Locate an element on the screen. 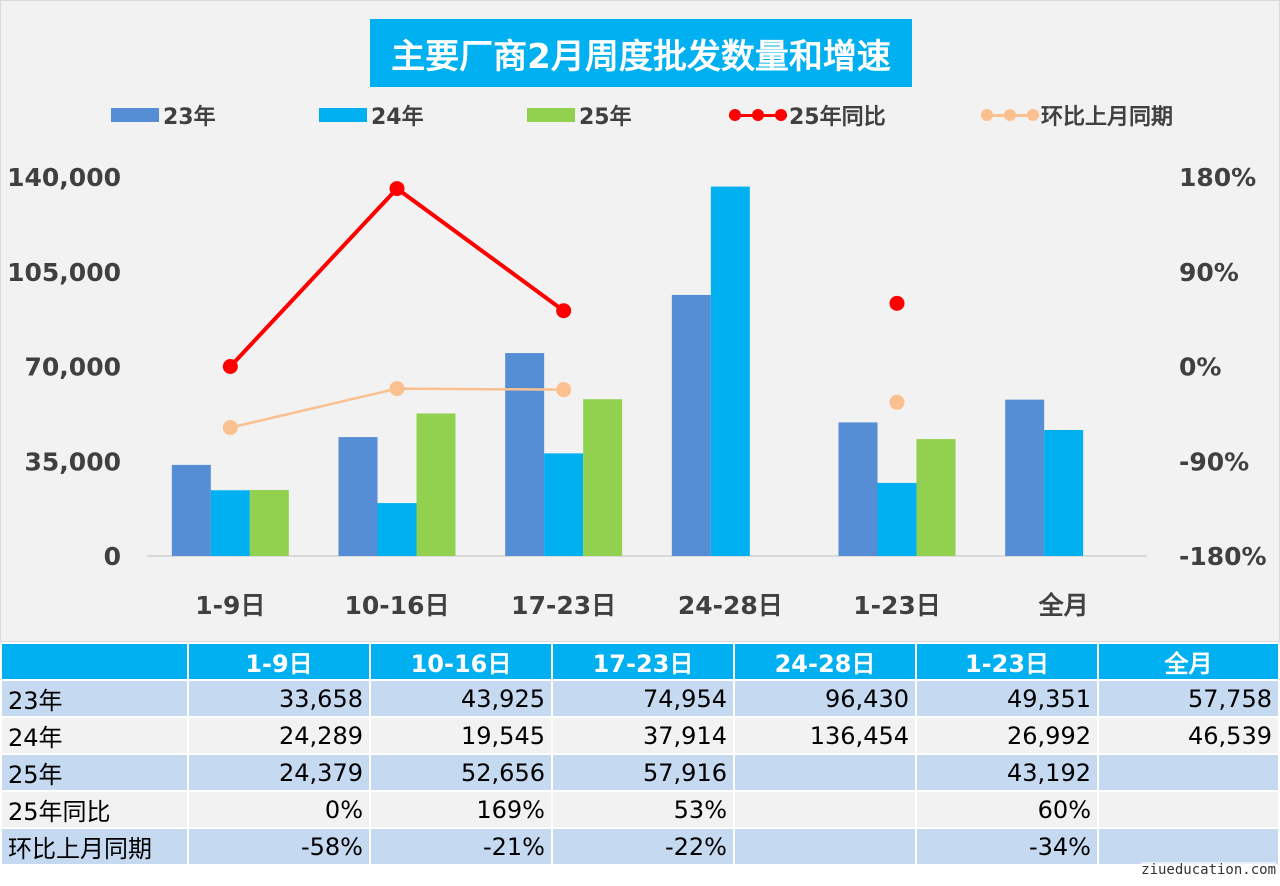  table-row-label: 24年 is located at coordinates (94, 735).